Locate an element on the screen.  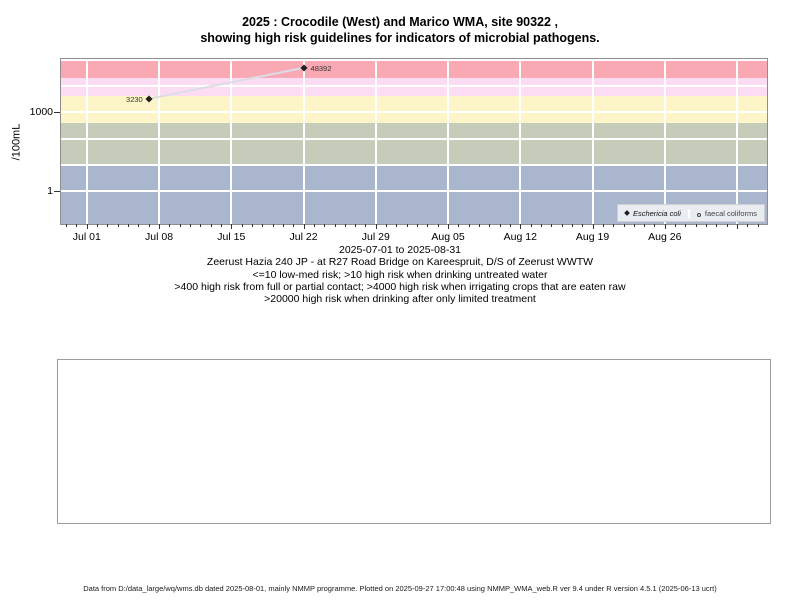
y-axis-label: /100mL is located at coordinates (16, 141).